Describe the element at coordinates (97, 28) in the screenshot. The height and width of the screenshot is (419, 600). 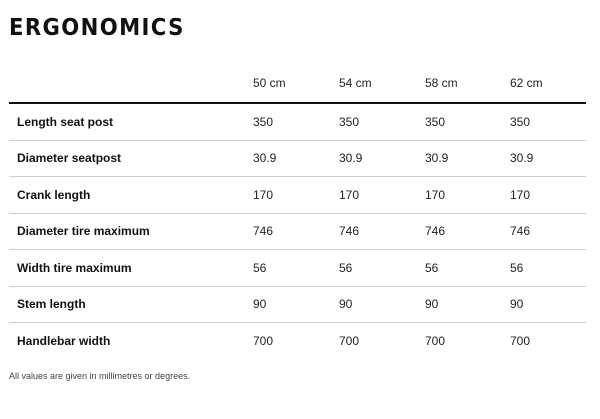
I see `page-title: ERGONOMICS` at that location.